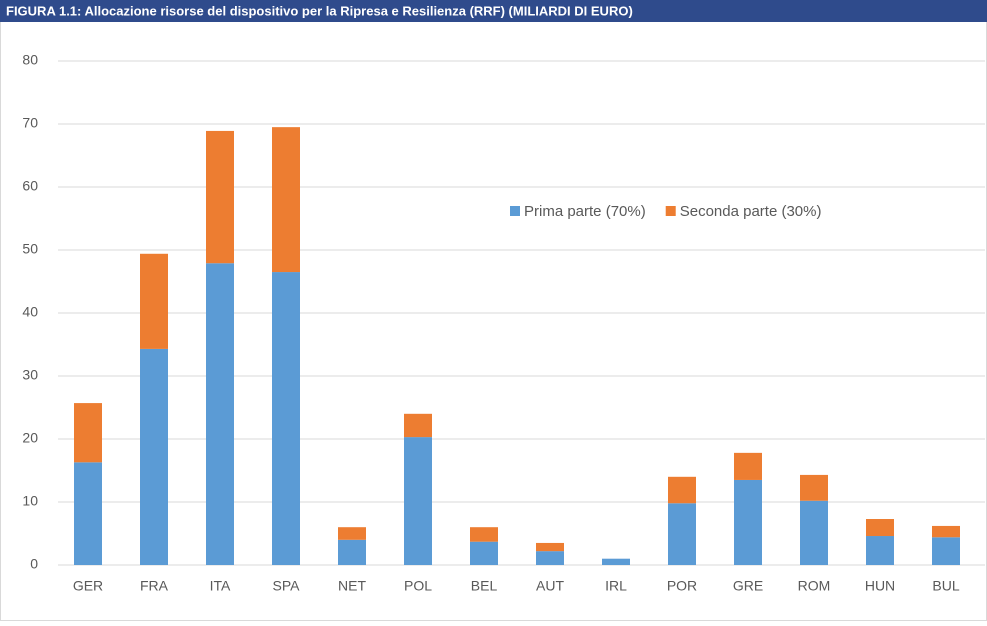  What do you see at coordinates (748, 586) in the screenshot?
I see `x-tick-label: GRE` at bounding box center [748, 586].